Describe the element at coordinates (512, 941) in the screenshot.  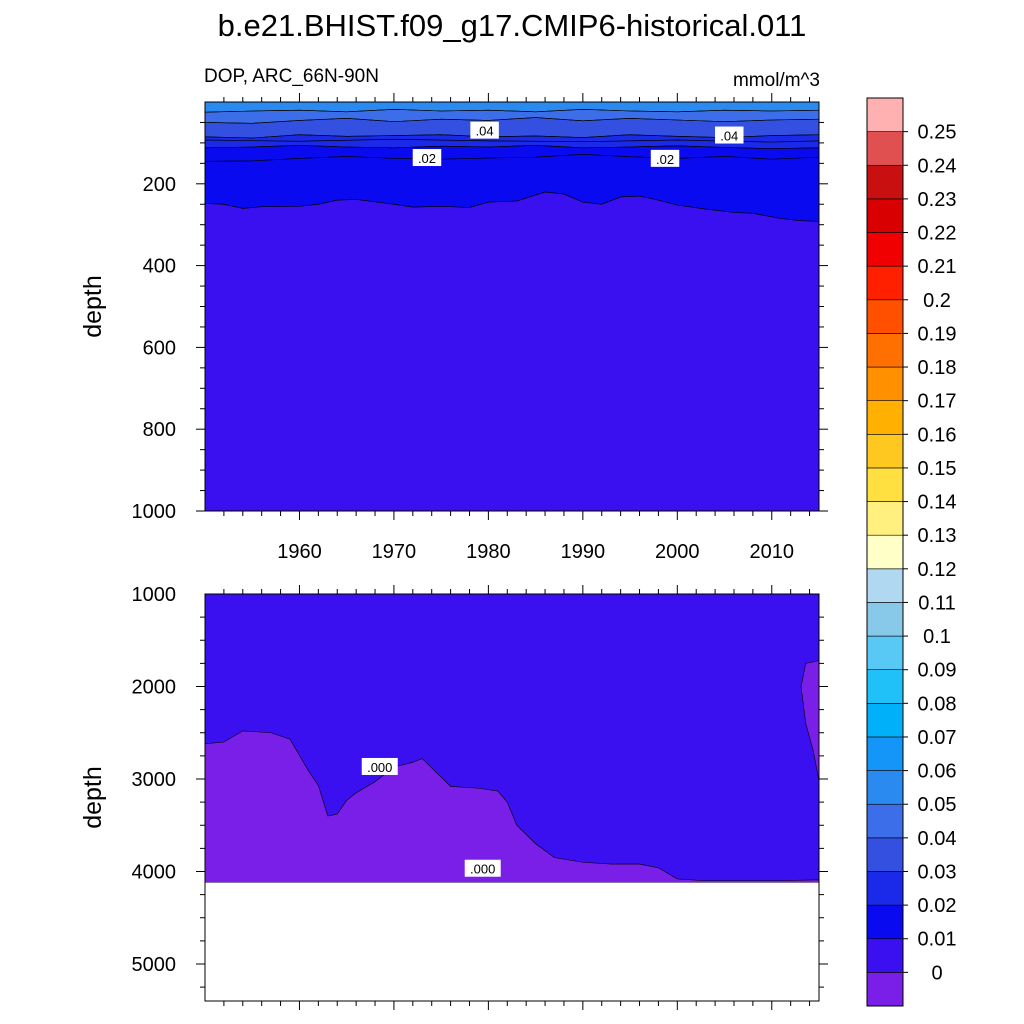
I see `seafloor-mask` at that location.